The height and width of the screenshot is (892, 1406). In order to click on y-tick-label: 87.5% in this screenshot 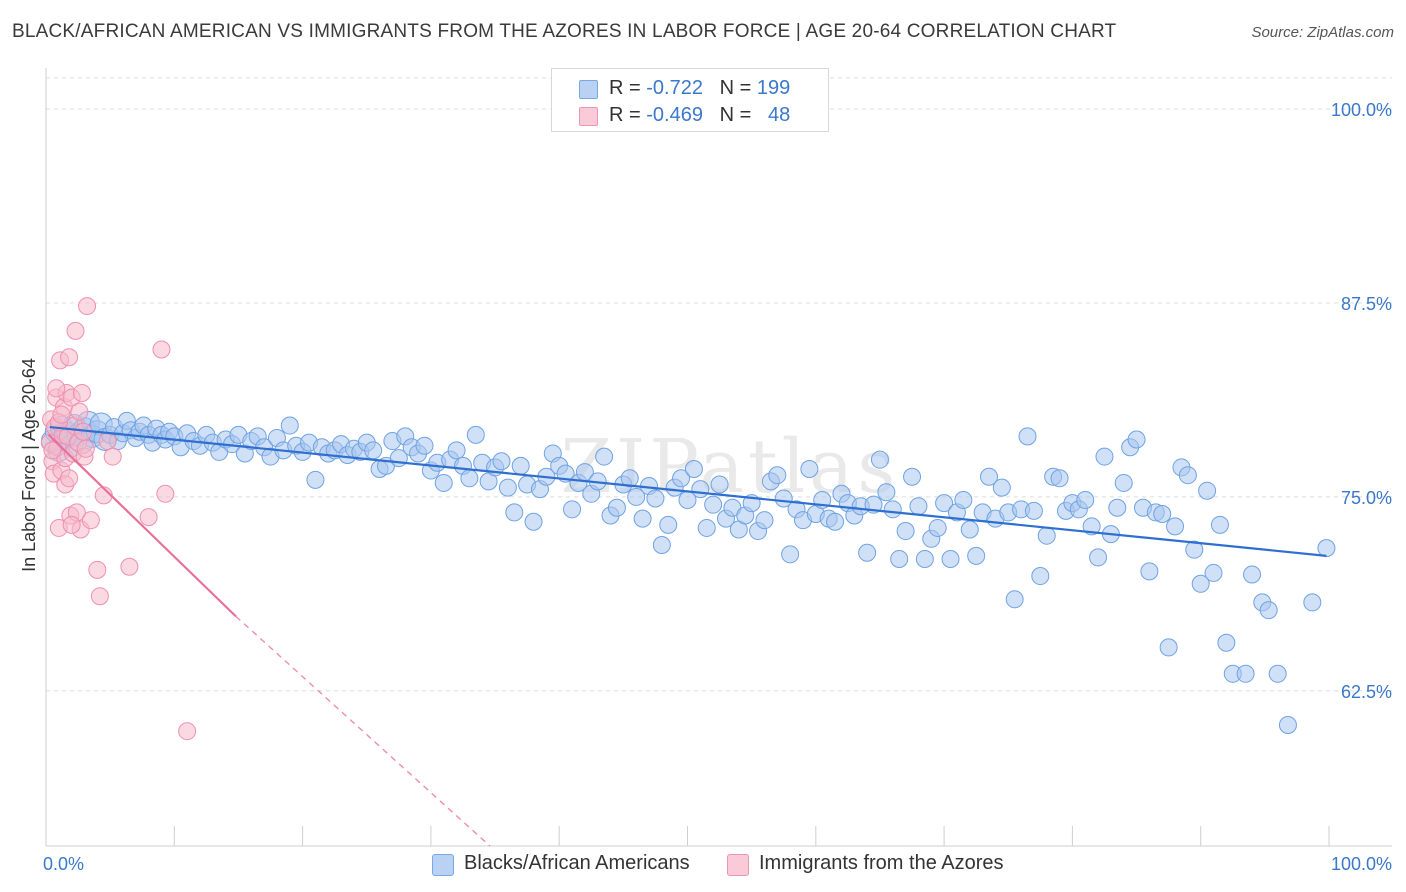, I will do `click(1366, 304)`.